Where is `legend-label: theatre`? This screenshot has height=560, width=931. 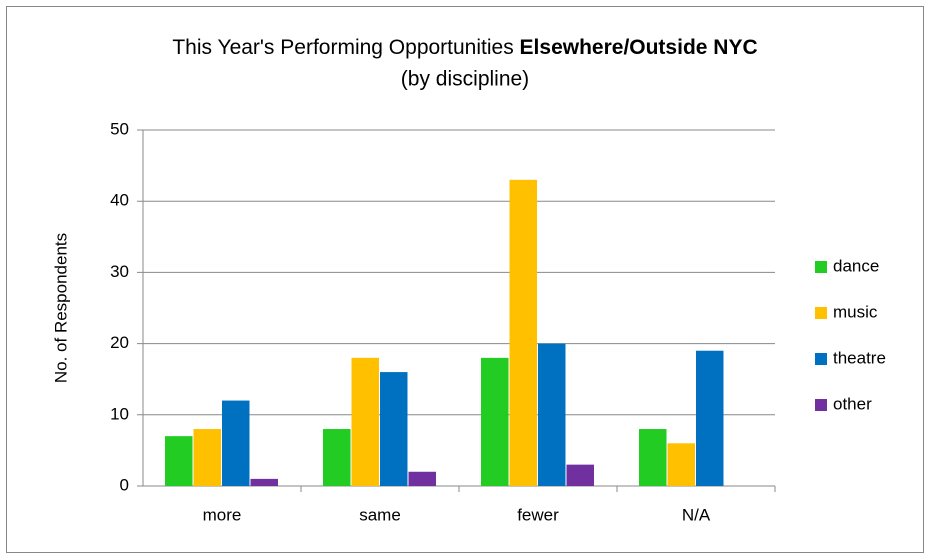
legend-label: theatre is located at coordinates (859, 357).